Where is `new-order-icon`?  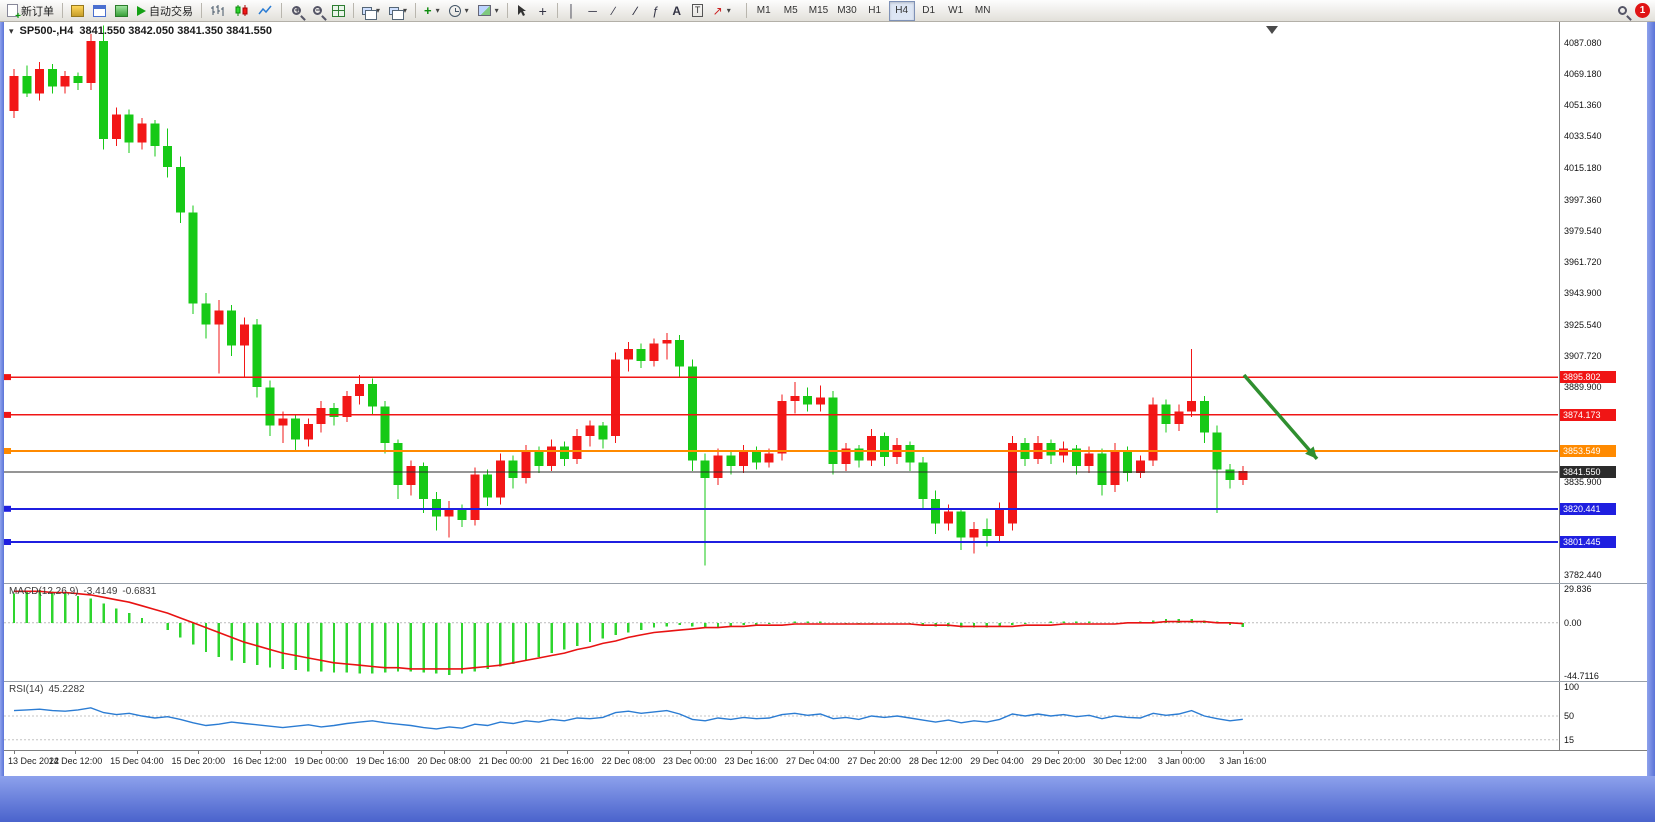
new-order-icon is located at coordinates (14, 13).